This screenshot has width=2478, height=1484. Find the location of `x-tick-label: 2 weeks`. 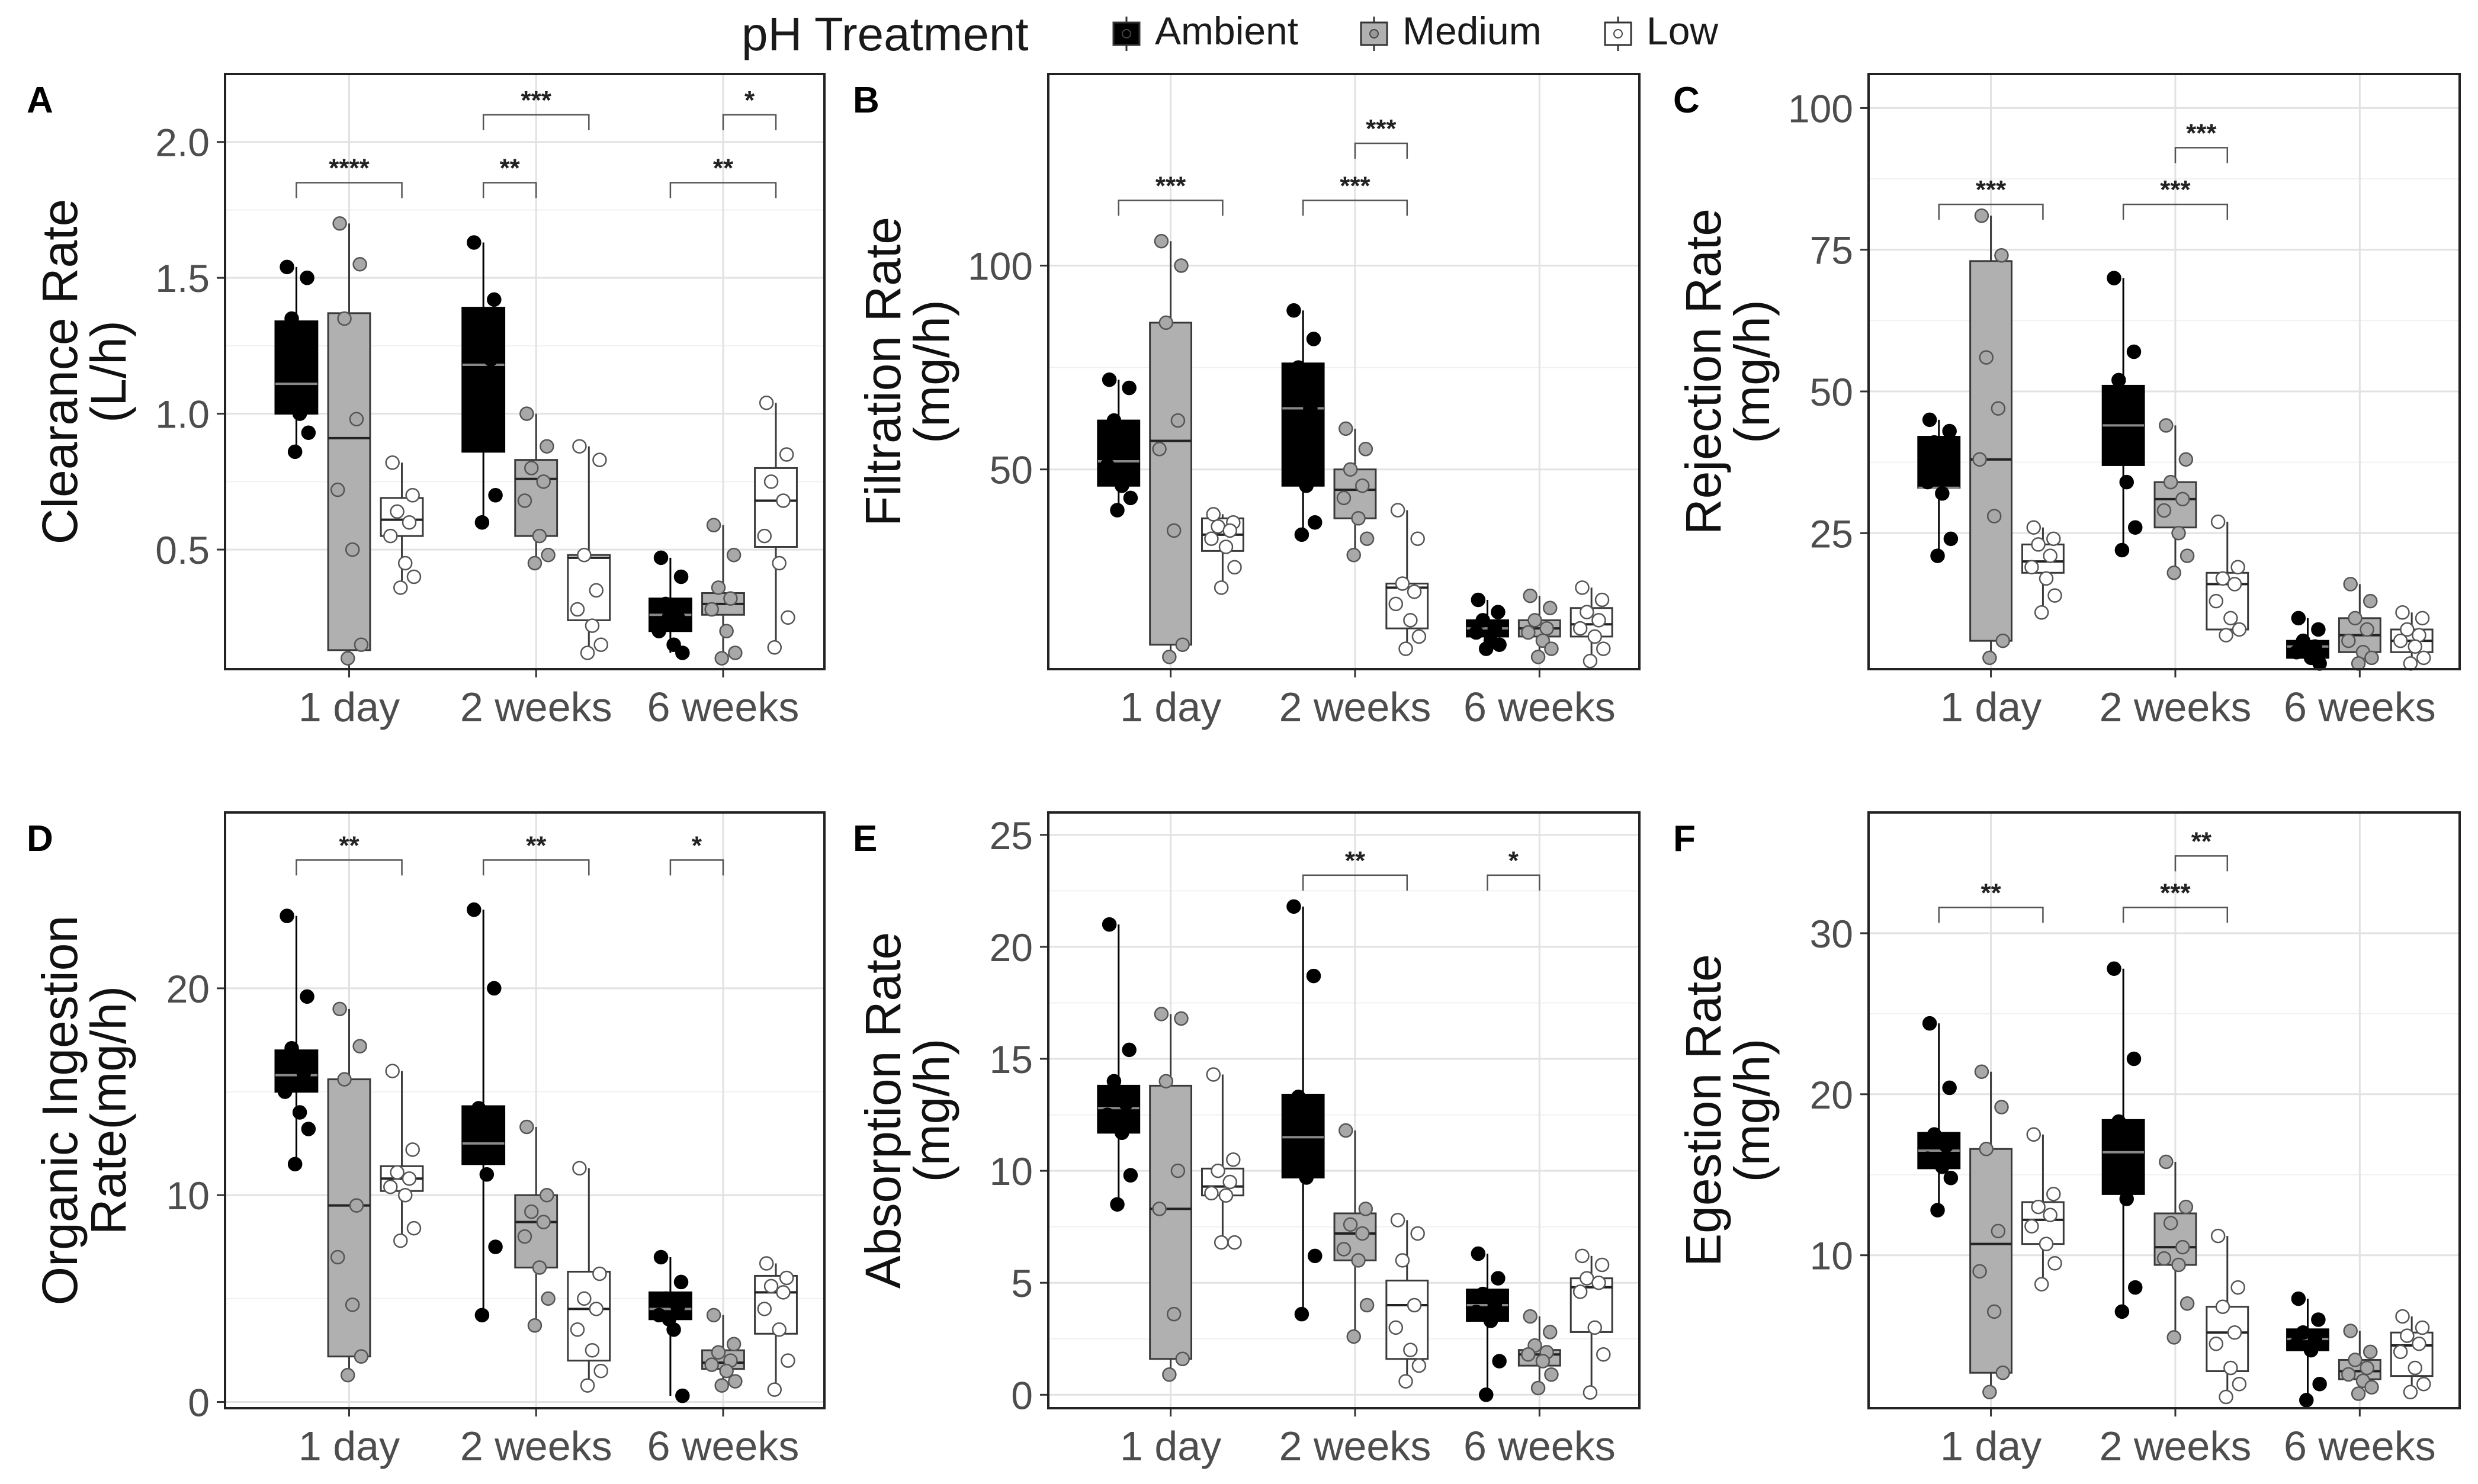

x-tick-label: 2 weeks is located at coordinates (536, 707).